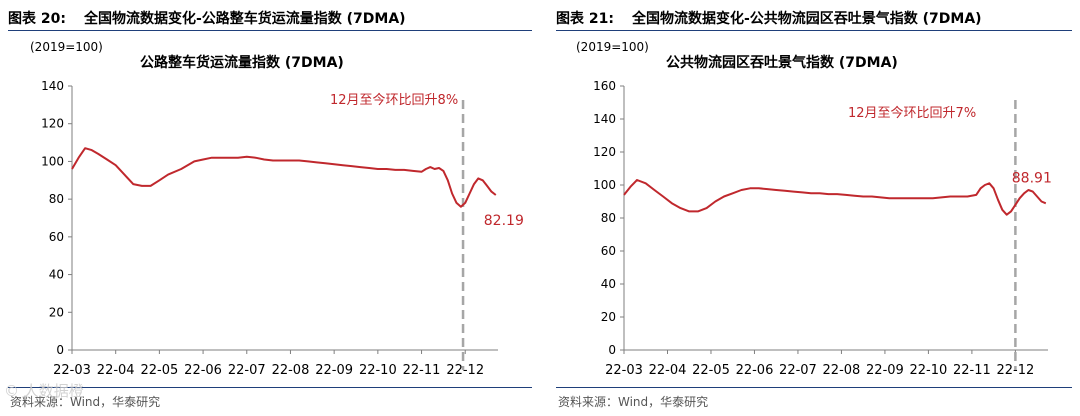 The width and height of the screenshot is (1080, 416). Describe the element at coordinates (394, 100) in the screenshot. I see `annotation-text: 12月至今环比回升8%` at that location.